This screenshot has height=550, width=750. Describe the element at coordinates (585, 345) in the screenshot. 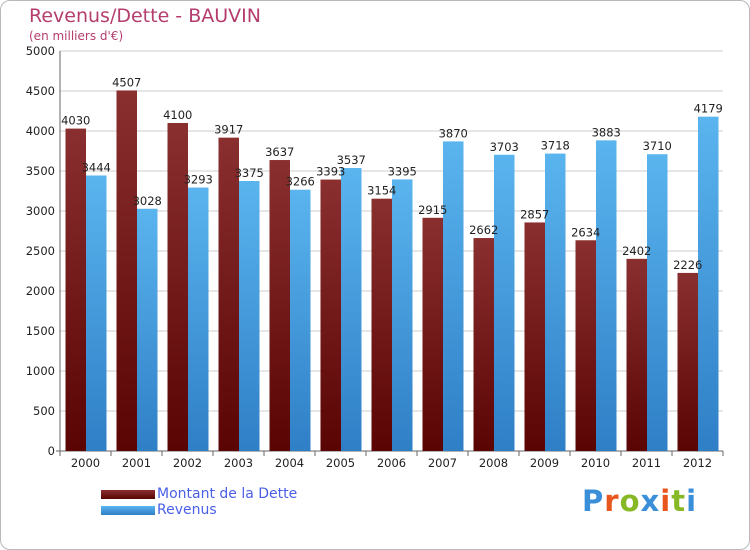

I see `bar-debt-2010` at that location.